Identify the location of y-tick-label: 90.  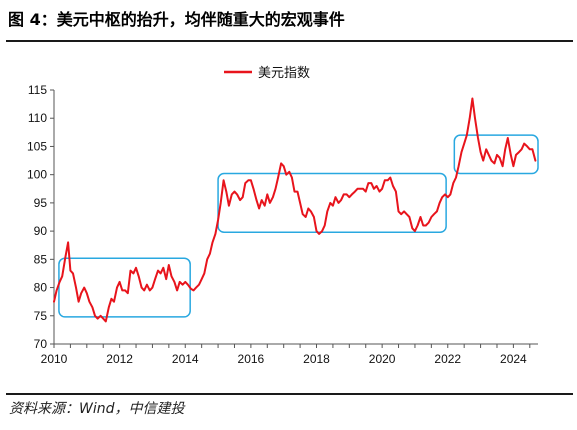
(41, 231).